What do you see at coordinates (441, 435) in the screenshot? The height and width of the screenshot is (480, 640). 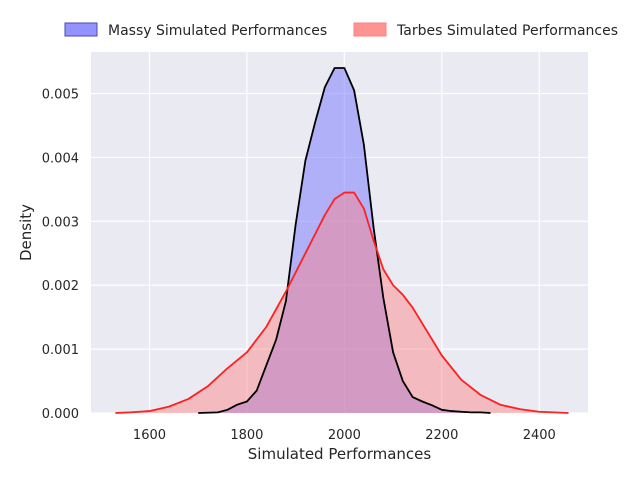 I see `x-tick-label: 2200` at bounding box center [441, 435].